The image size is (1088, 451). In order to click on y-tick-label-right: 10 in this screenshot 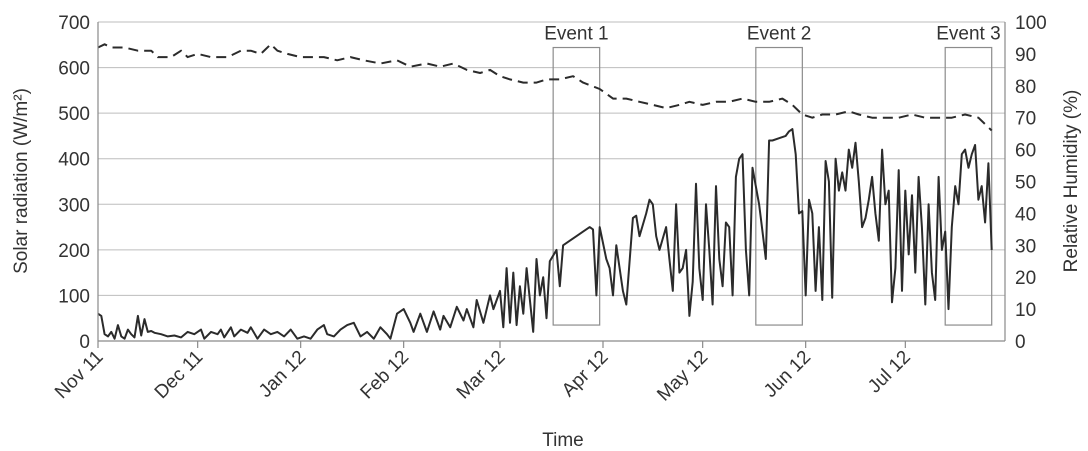, I will do `click(1025, 310)`.